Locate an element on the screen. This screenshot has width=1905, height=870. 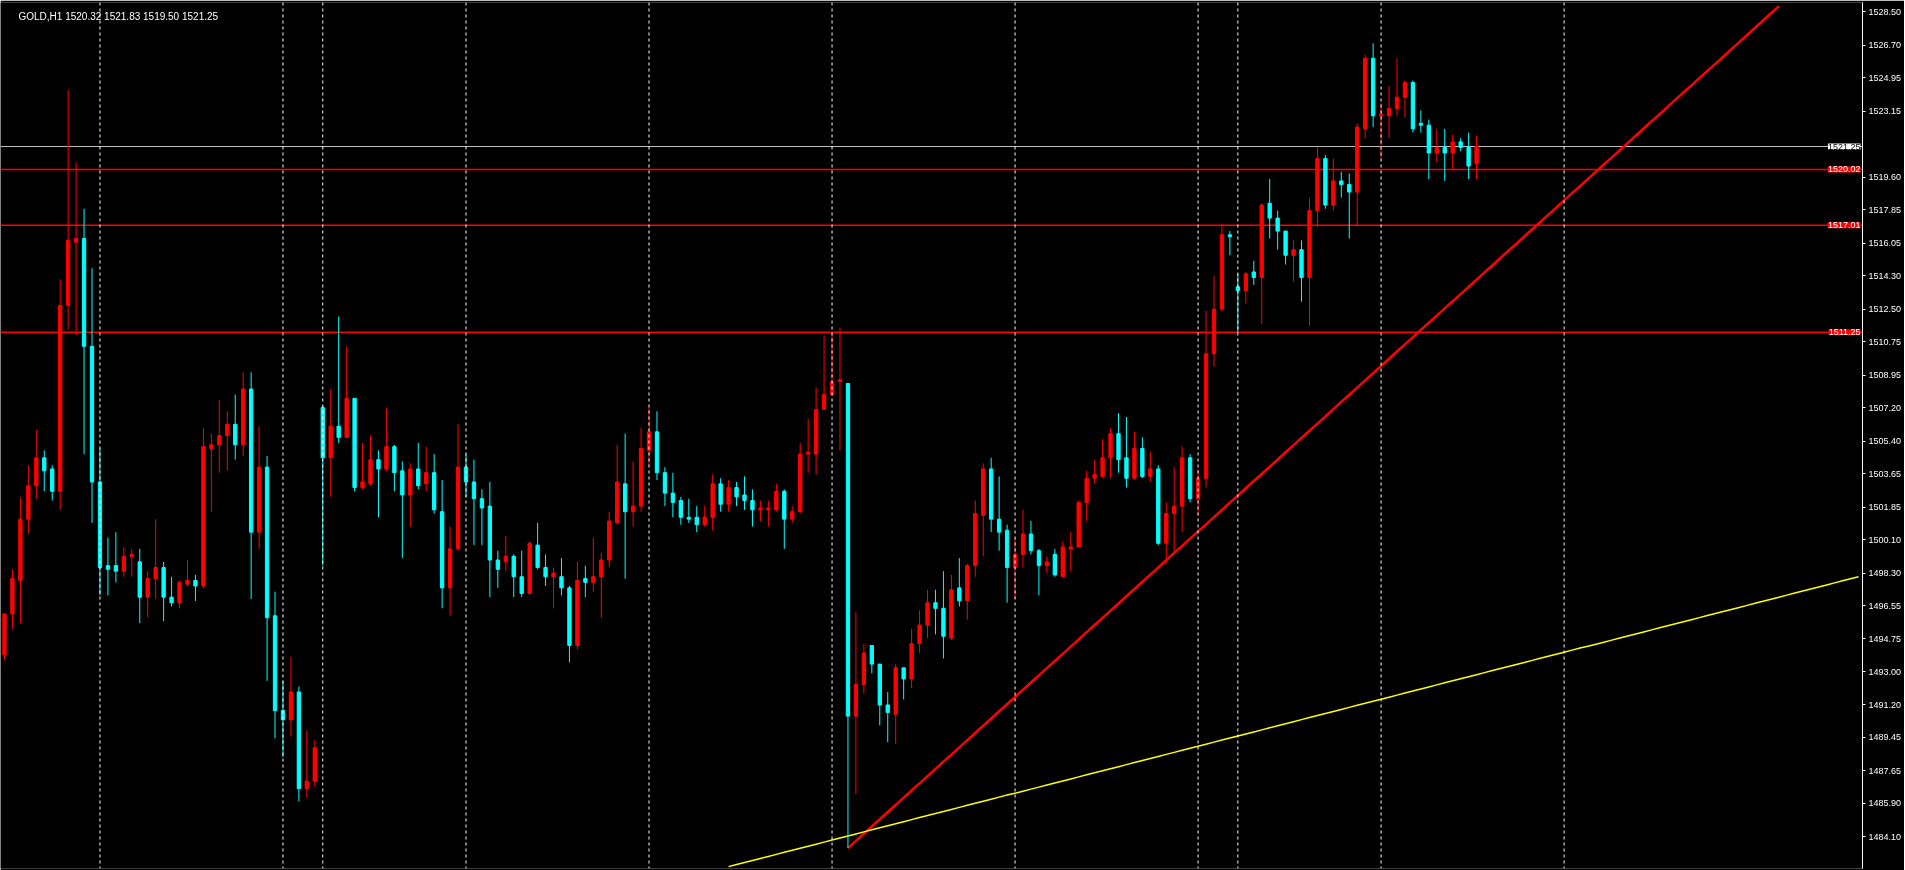
text: GOLD,H1 1520.32 1521.83 1519.50 1521.25 is located at coordinates (118, 16).